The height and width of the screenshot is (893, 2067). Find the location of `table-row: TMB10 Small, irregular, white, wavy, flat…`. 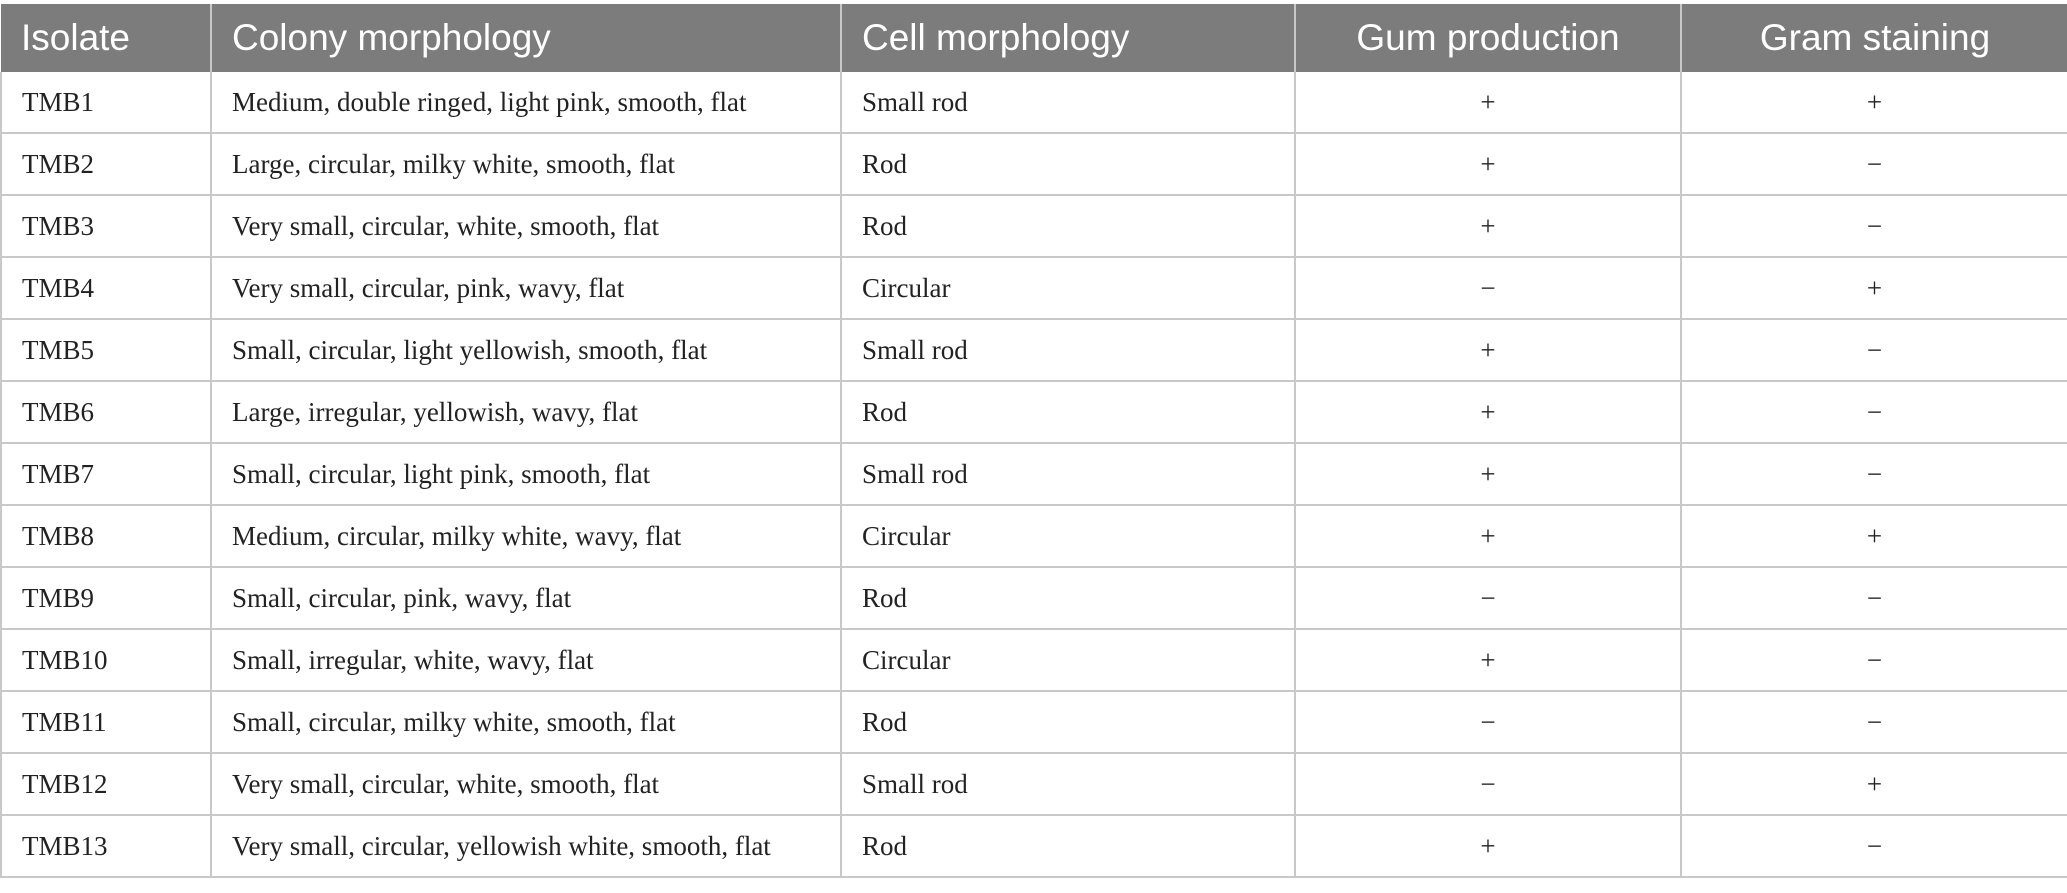

table-row: TMB10 Small, irregular, white, wavy, flat… is located at coordinates (1033, 660).